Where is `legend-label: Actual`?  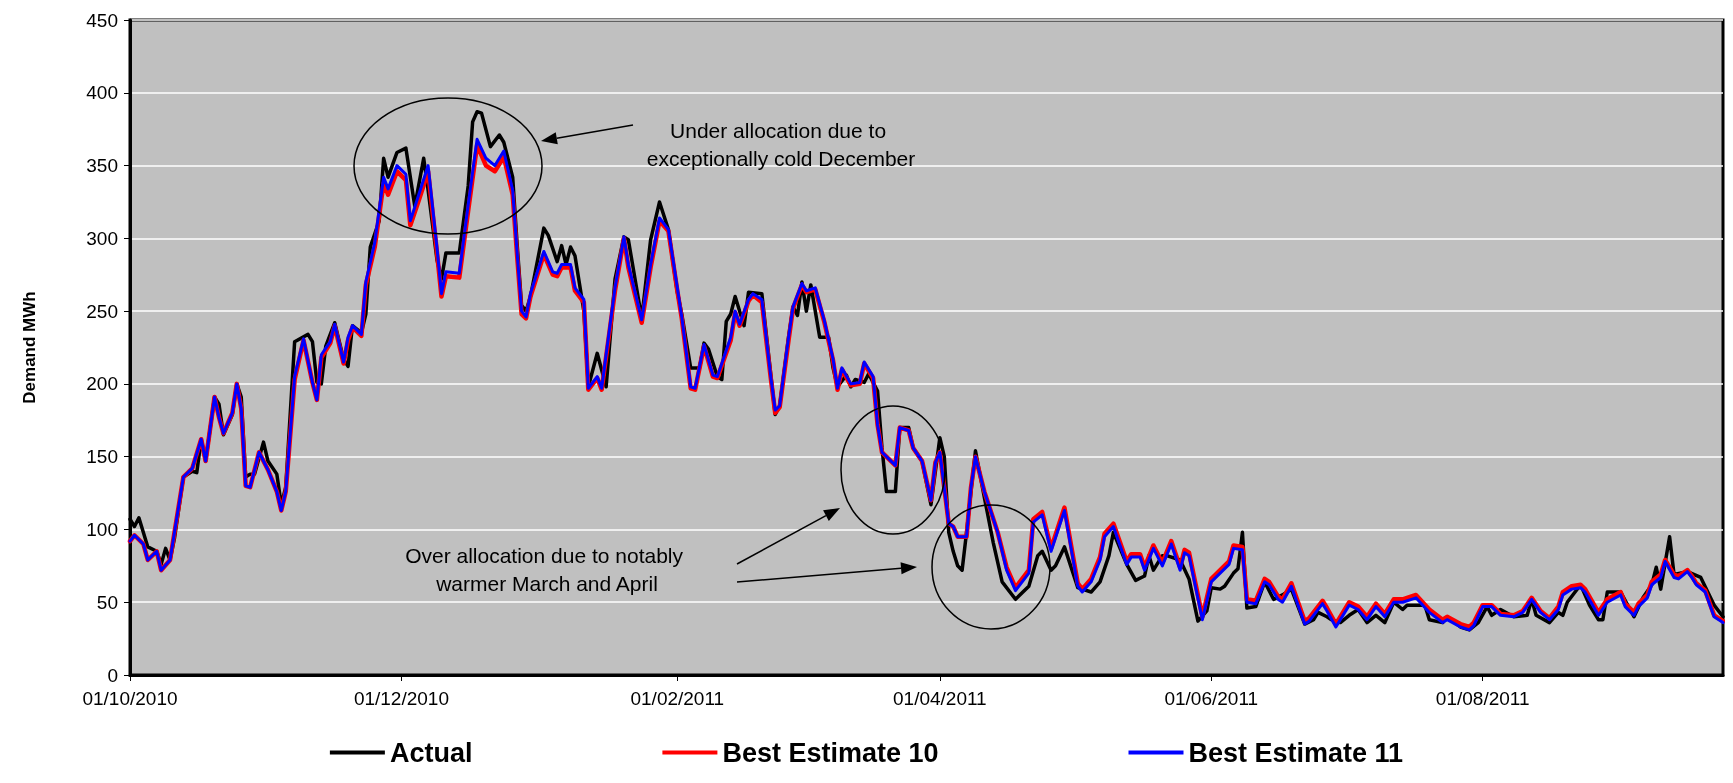
legend-label: Actual is located at coordinates (431, 752).